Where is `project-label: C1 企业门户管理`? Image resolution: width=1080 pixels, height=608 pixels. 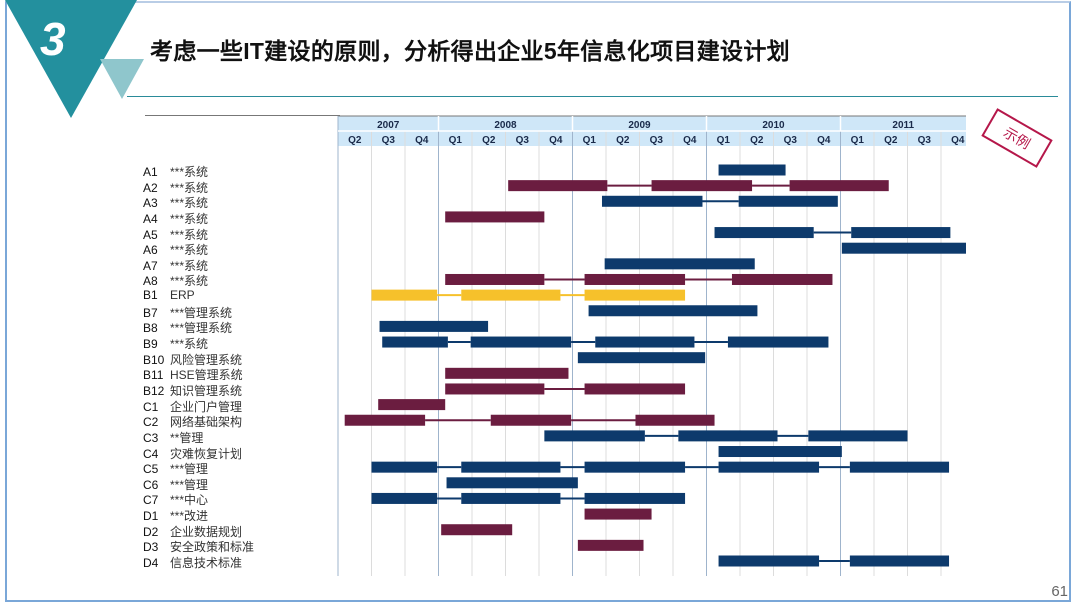
project-label: C1 企业门户管理 is located at coordinates (192, 406).